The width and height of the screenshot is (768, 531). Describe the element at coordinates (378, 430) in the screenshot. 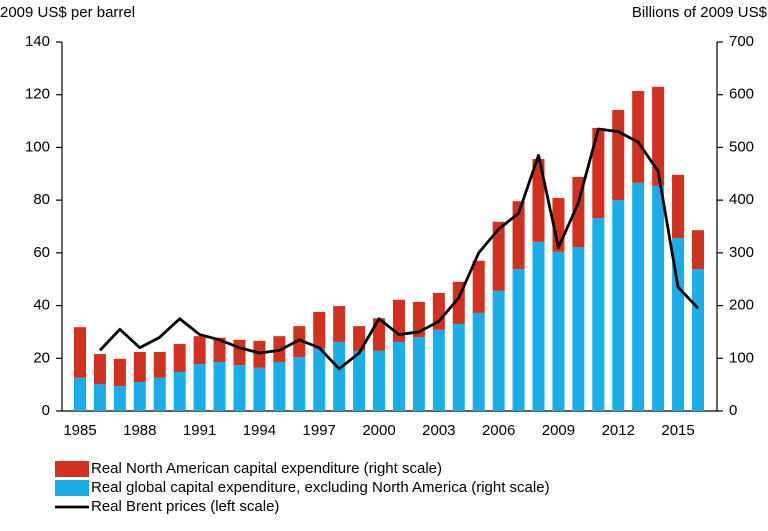

I see `x-tick-label: 2000` at that location.